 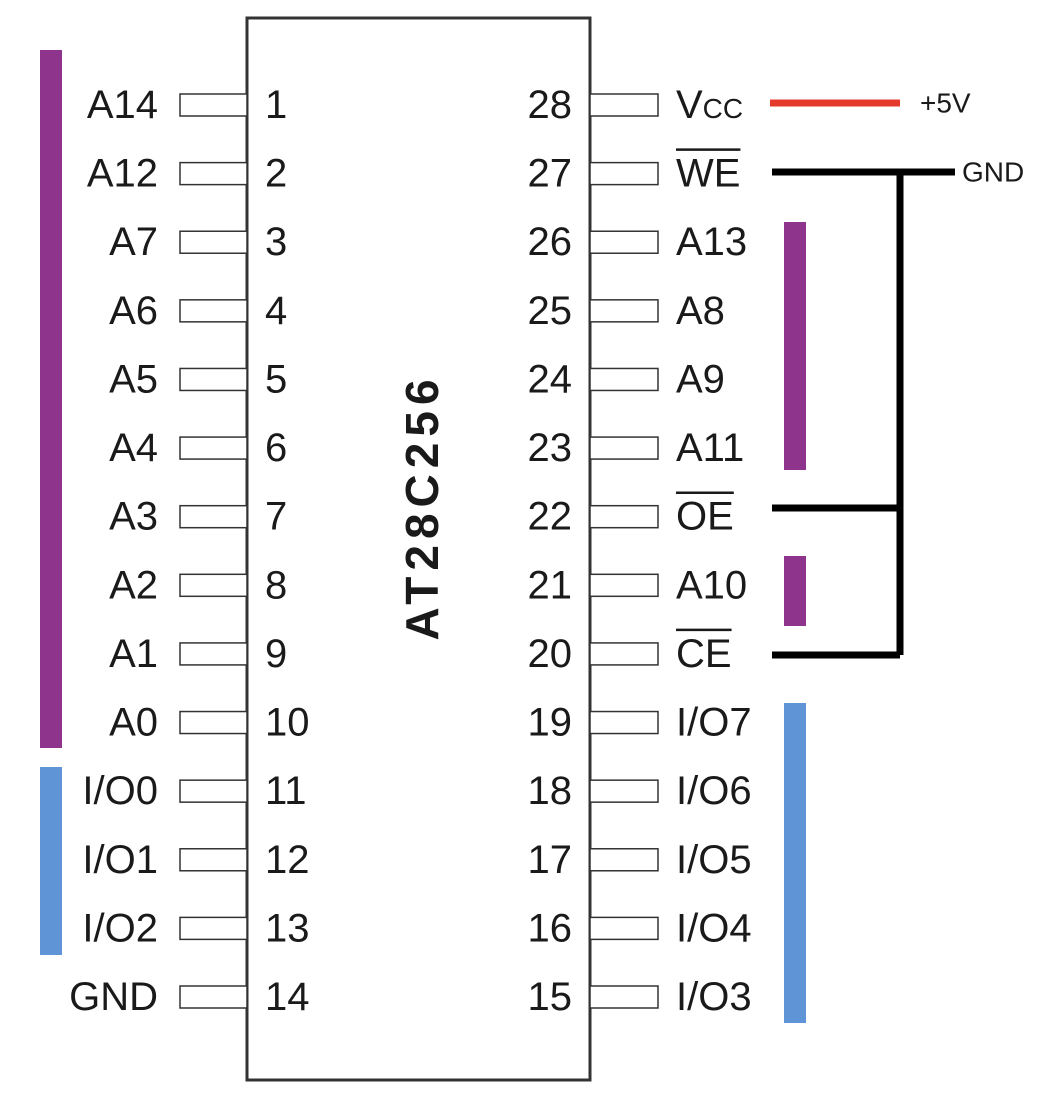 What do you see at coordinates (550, 928) in the screenshot?
I see `pin-number: 16` at bounding box center [550, 928].